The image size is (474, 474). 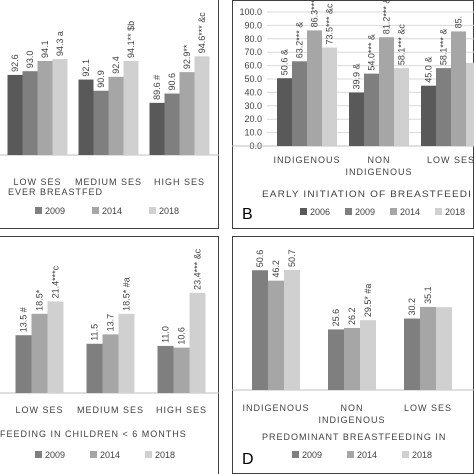 What do you see at coordinates (352, 316) in the screenshot?
I see `value-label: 26.2` at bounding box center [352, 316].